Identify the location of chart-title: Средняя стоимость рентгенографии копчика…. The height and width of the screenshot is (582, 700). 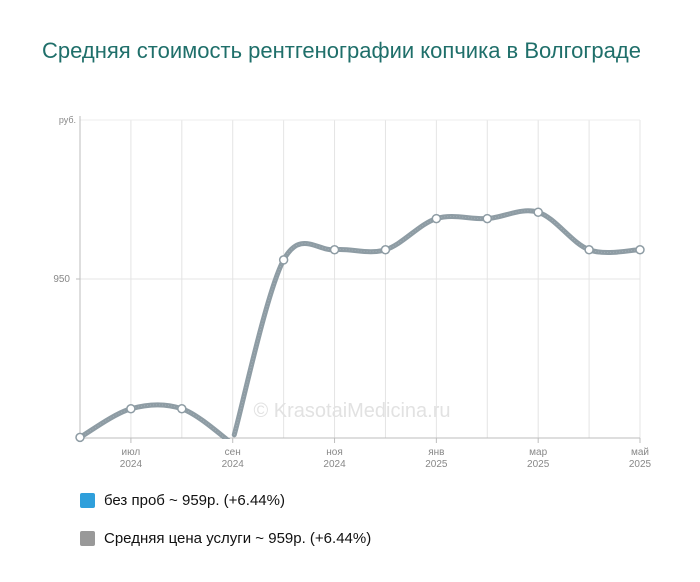
(341, 50).